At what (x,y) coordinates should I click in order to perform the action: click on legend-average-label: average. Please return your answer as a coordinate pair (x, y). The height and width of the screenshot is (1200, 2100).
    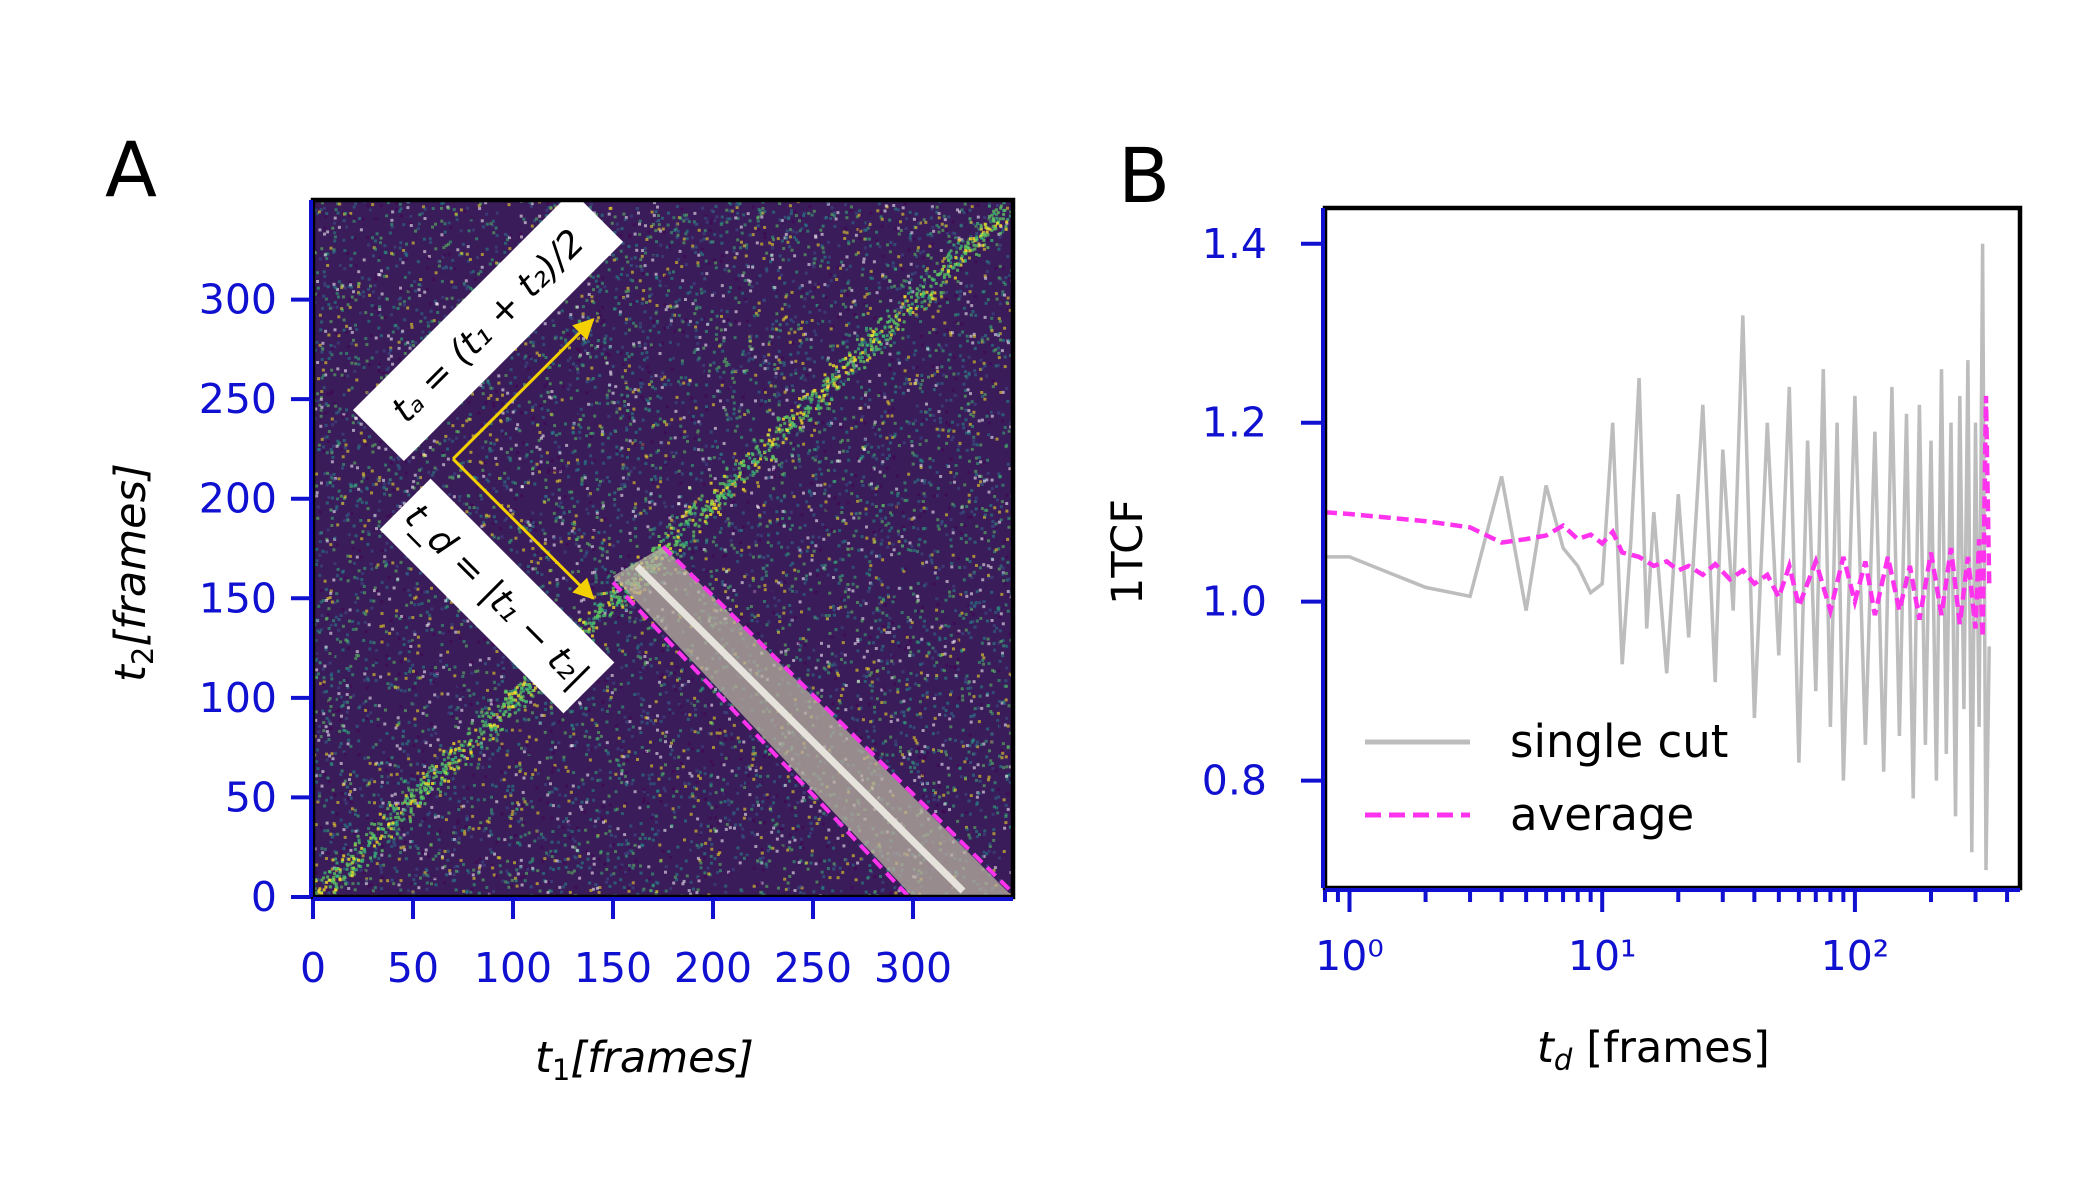
    Looking at the image, I should click on (1602, 814).